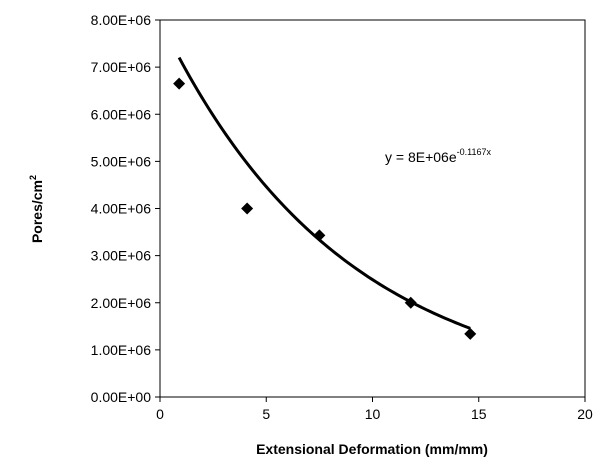  I want to click on y-tick-label: 6.00E+06, so click(121, 114).